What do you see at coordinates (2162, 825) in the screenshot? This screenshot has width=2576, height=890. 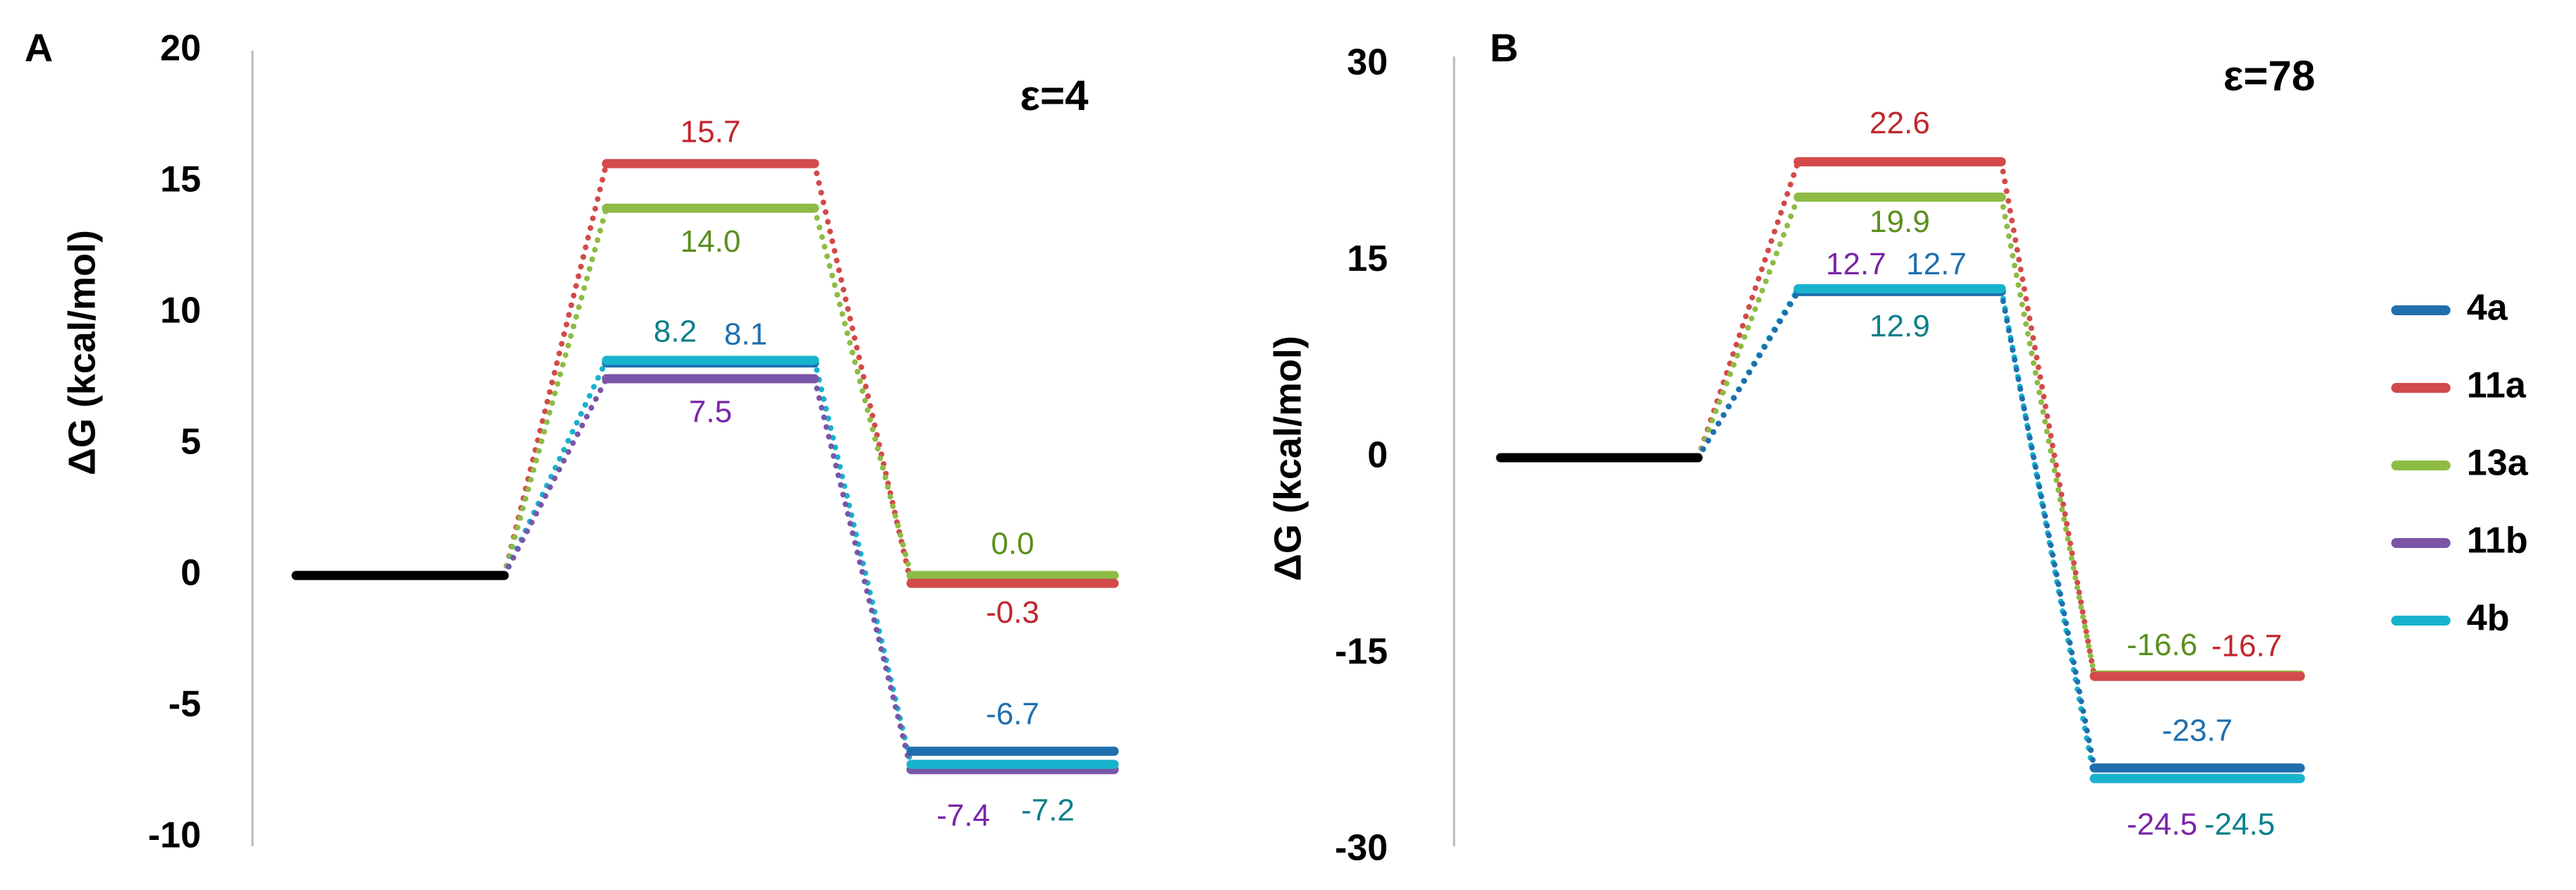 I see `product-value-label-11b: -24.5` at bounding box center [2162, 825].